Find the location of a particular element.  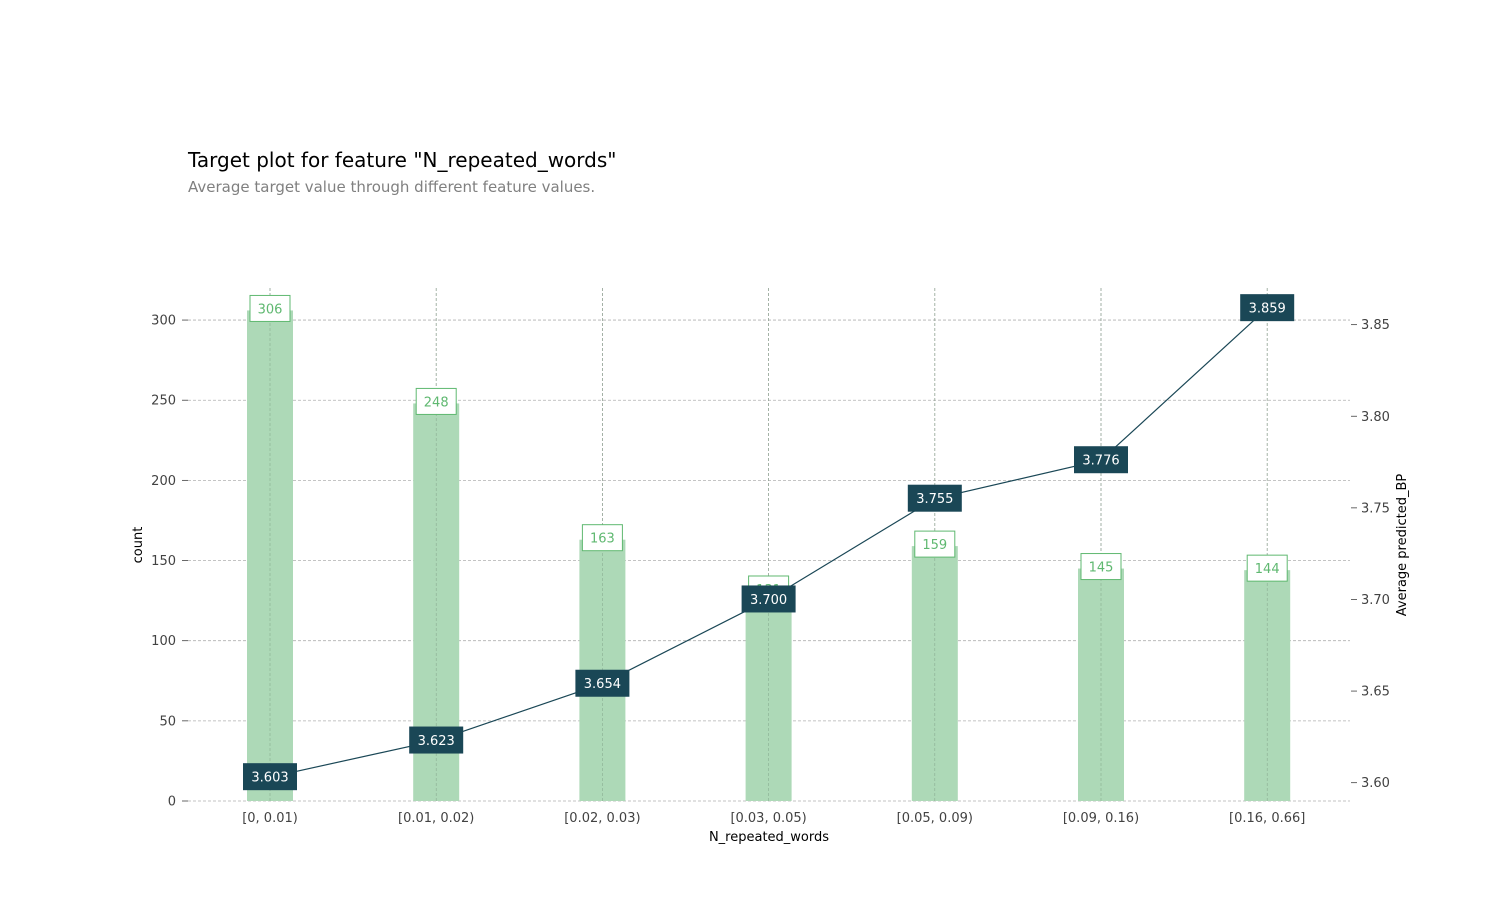

count-label-text: 163 is located at coordinates (602, 539).